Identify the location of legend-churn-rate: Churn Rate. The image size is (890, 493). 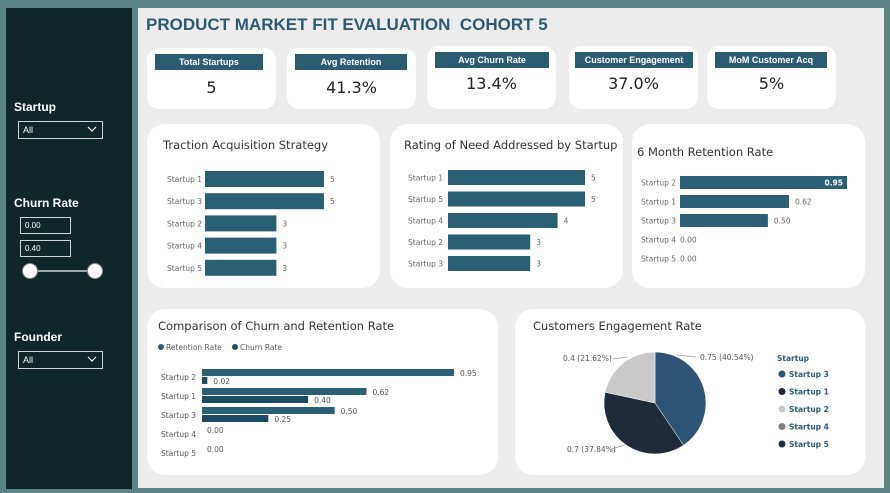
(261, 347).